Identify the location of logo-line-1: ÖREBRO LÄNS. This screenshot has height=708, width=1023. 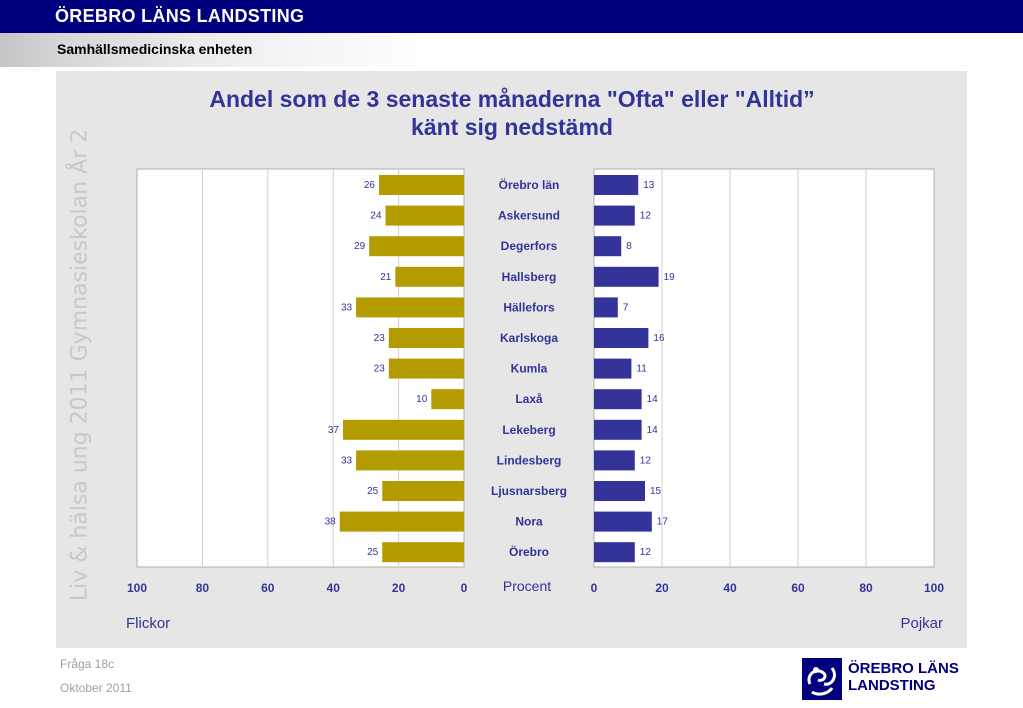
(903, 668).